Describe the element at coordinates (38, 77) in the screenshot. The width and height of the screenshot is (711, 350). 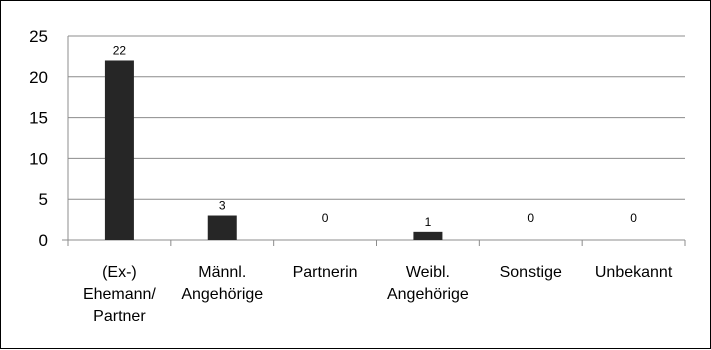
I see `y-tick-label: 20` at that location.